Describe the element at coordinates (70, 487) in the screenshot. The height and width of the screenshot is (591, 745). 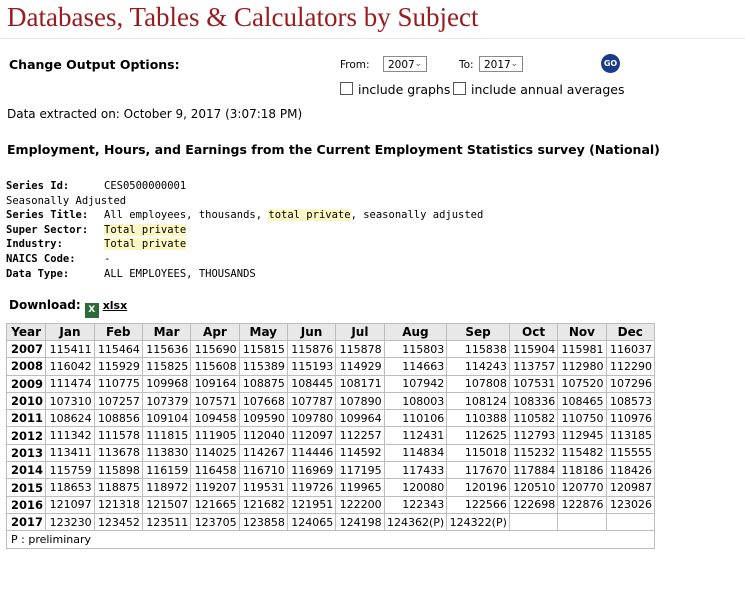
I see `value-cell: 118653` at that location.